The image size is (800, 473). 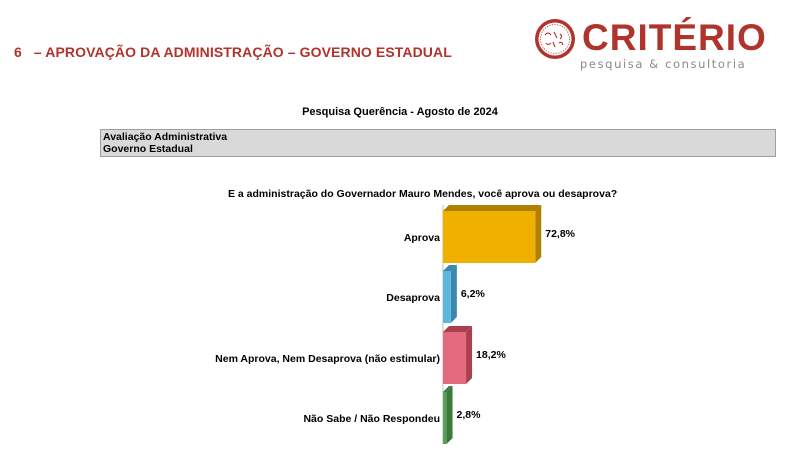 What do you see at coordinates (473, 294) in the screenshot?
I see `value-label: 6,2%` at bounding box center [473, 294].